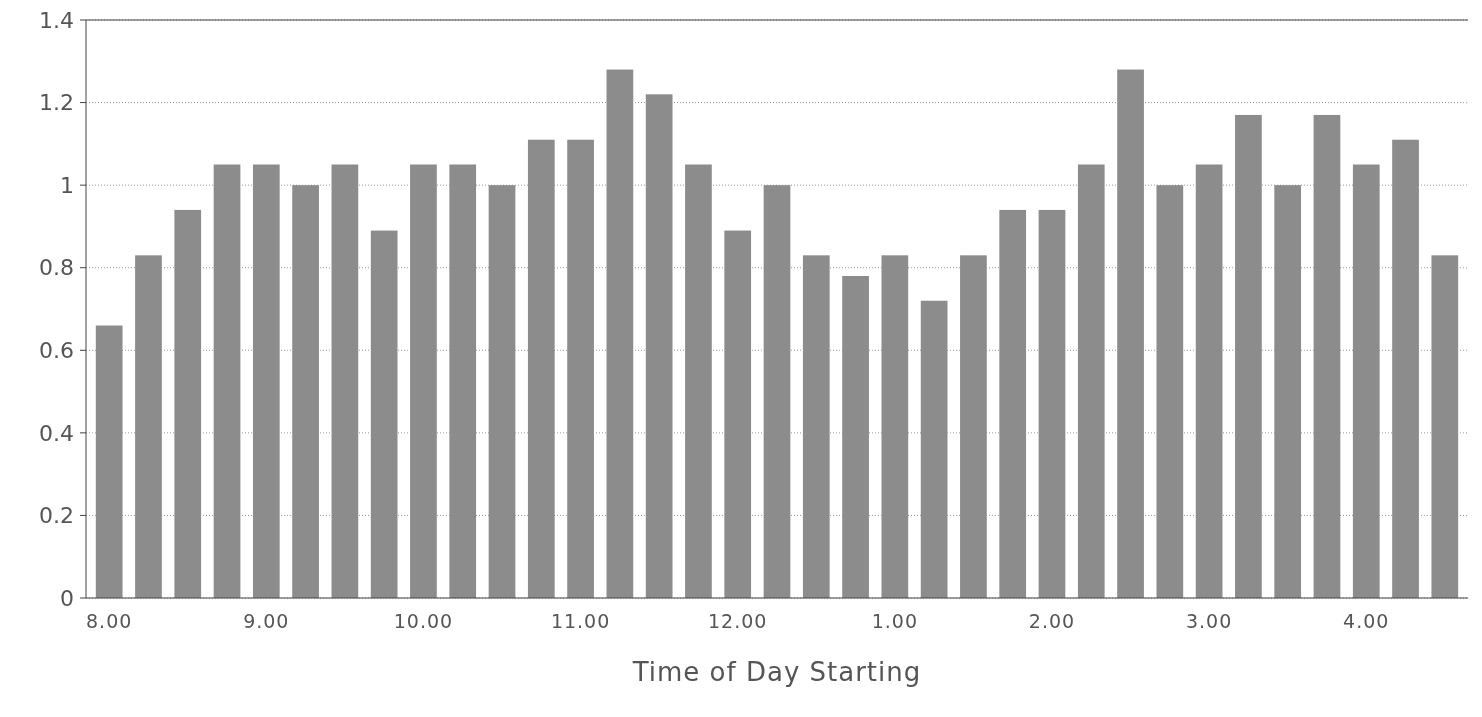 Image resolution: width=1482 pixels, height=717 pixels. I want to click on x-tick-label: 8.00, so click(109, 621).